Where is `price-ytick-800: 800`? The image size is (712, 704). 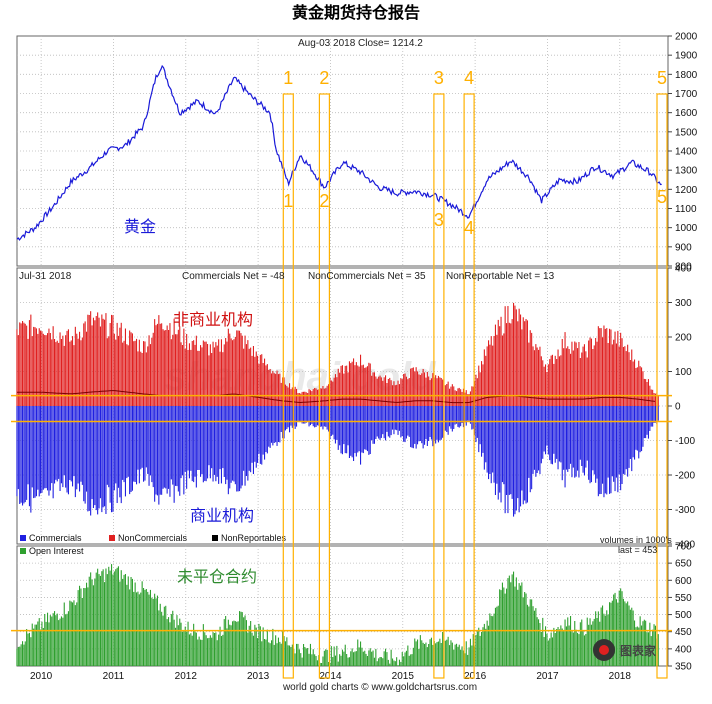
price-ytick-800: 800 is located at coordinates (683, 267).